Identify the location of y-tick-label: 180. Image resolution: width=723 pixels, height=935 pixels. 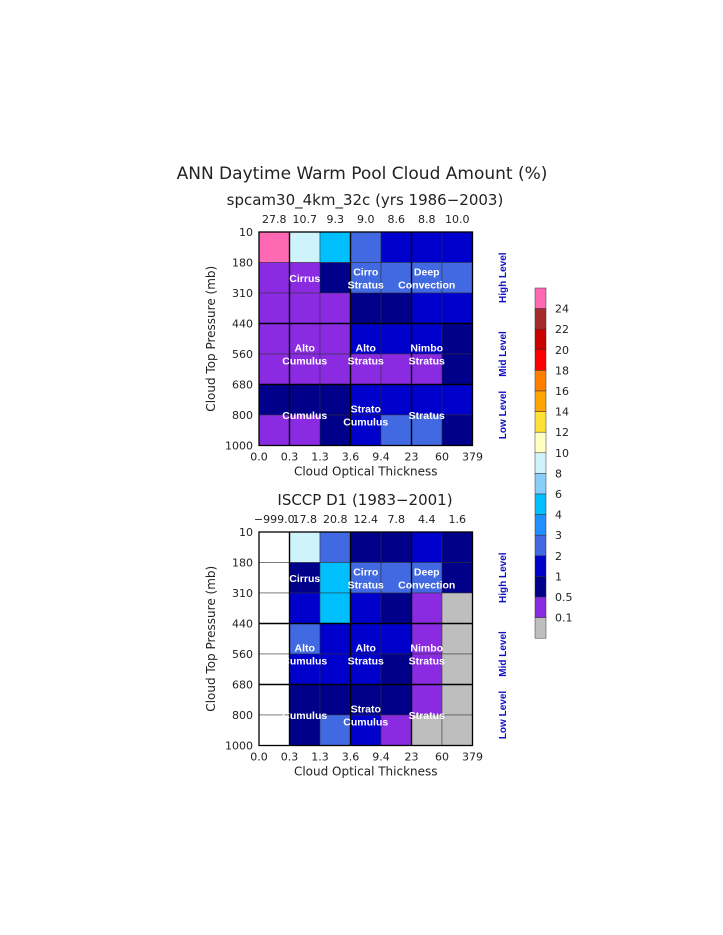
(242, 263).